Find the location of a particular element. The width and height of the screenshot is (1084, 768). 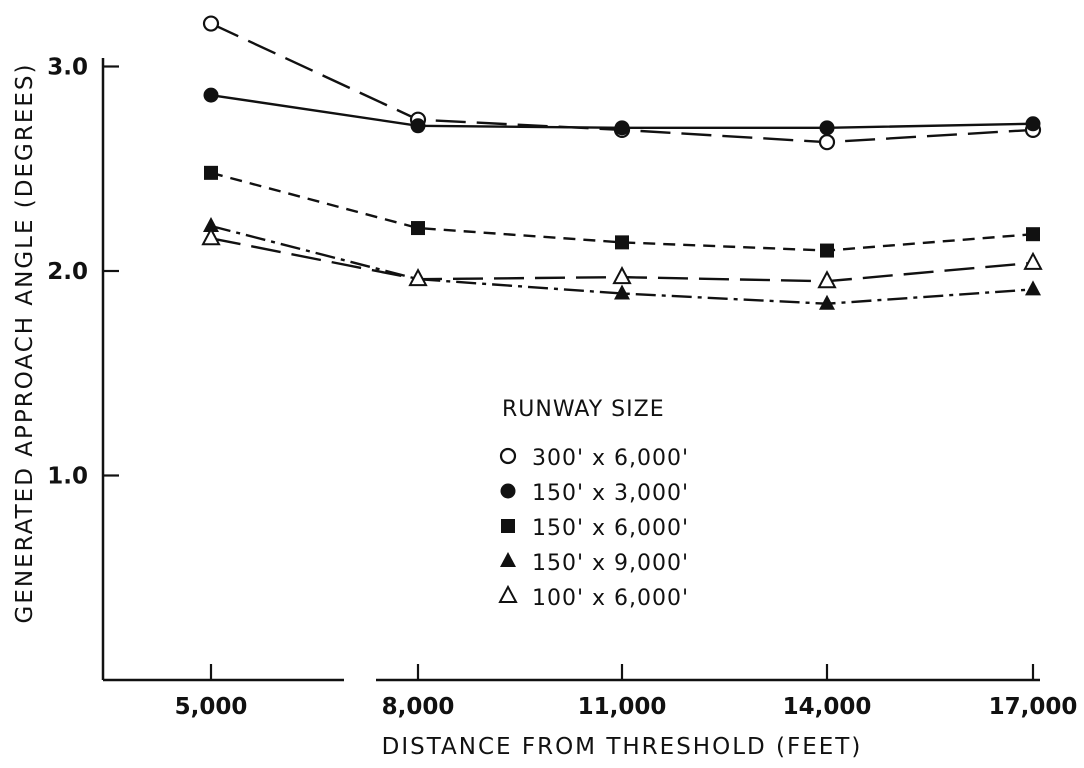

legend-entry-label: 150' x 6,000' is located at coordinates (610, 528).